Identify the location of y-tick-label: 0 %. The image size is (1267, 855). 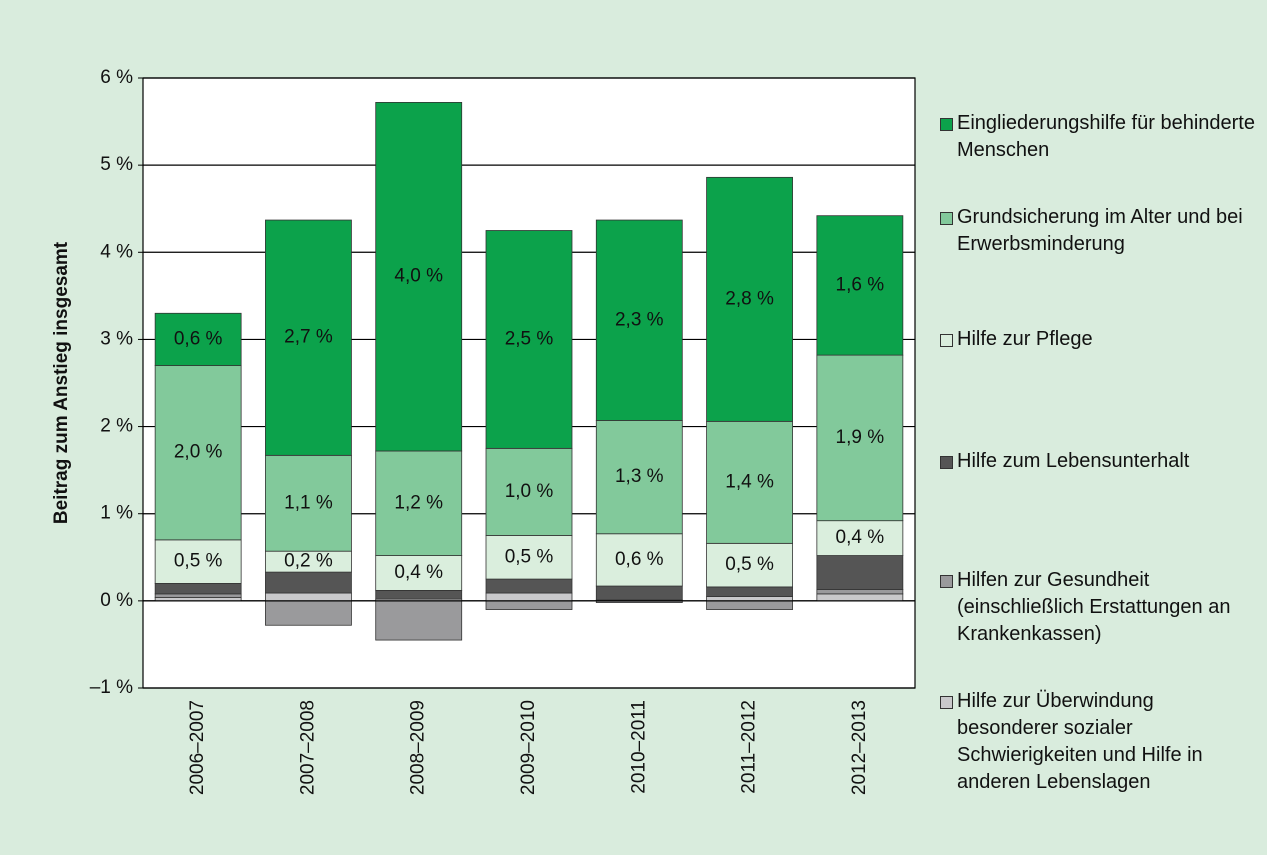
(116, 600).